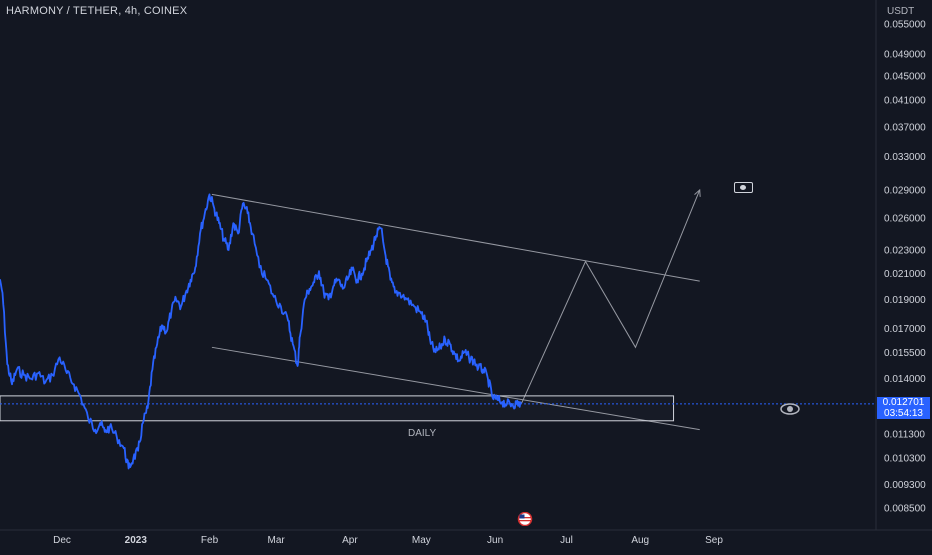 Image resolution: width=932 pixels, height=555 pixels. What do you see at coordinates (905, 274) in the screenshot?
I see `price-tick-label: 0.021000` at bounding box center [905, 274].